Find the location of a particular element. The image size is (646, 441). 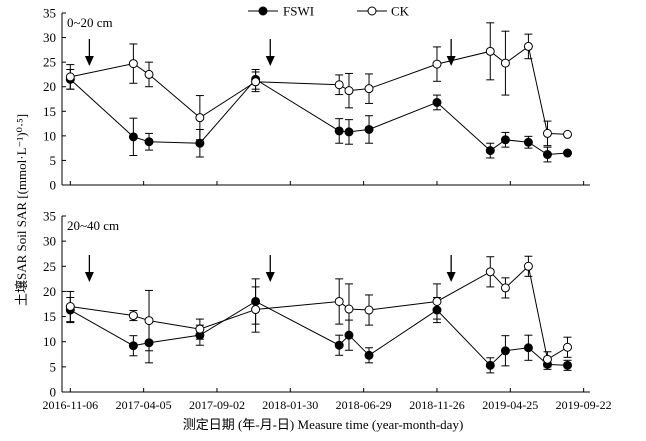

x-tick-label: 2017-09-02 is located at coordinates (217, 405).